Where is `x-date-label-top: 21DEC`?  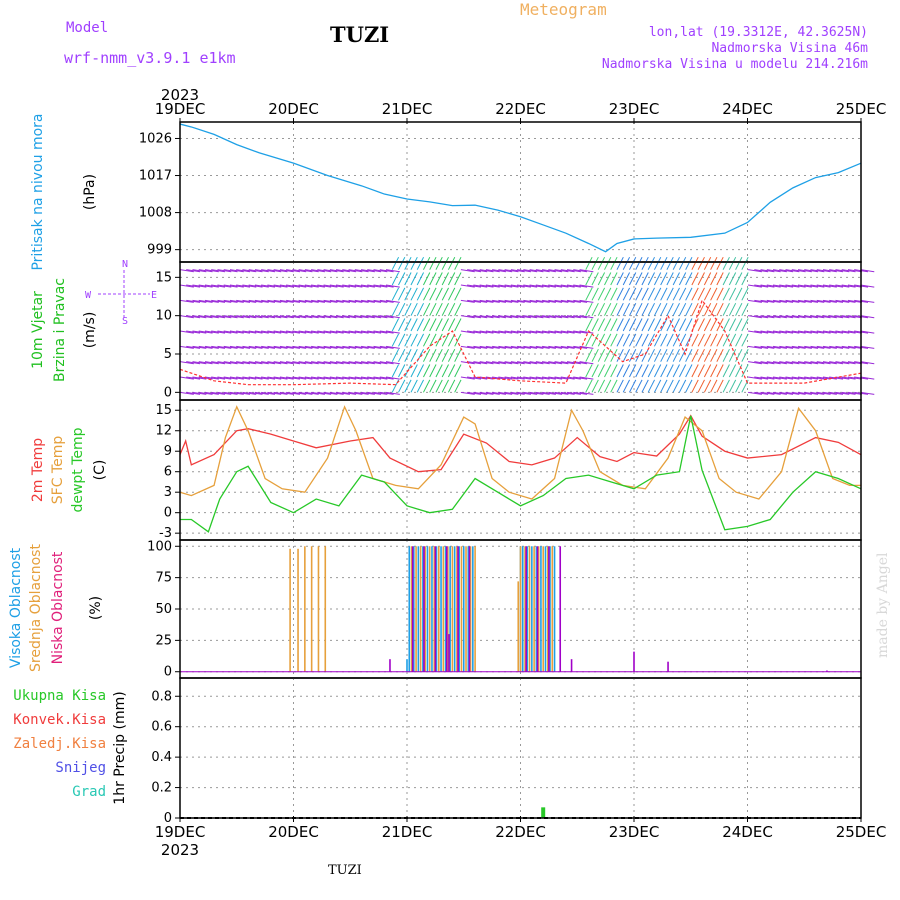
x-date-label-top: 21DEC is located at coordinates (407, 109).